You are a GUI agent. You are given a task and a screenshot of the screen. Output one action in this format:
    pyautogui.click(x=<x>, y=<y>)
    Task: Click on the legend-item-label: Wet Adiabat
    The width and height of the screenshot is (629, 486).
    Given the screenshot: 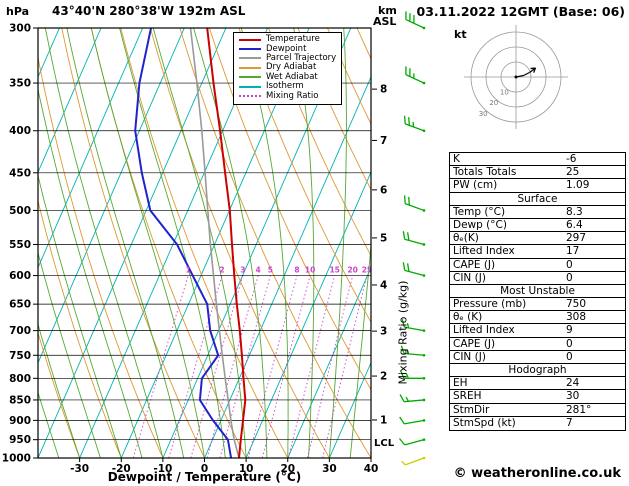 What is the action you would take?
    pyautogui.click(x=292, y=76)
    